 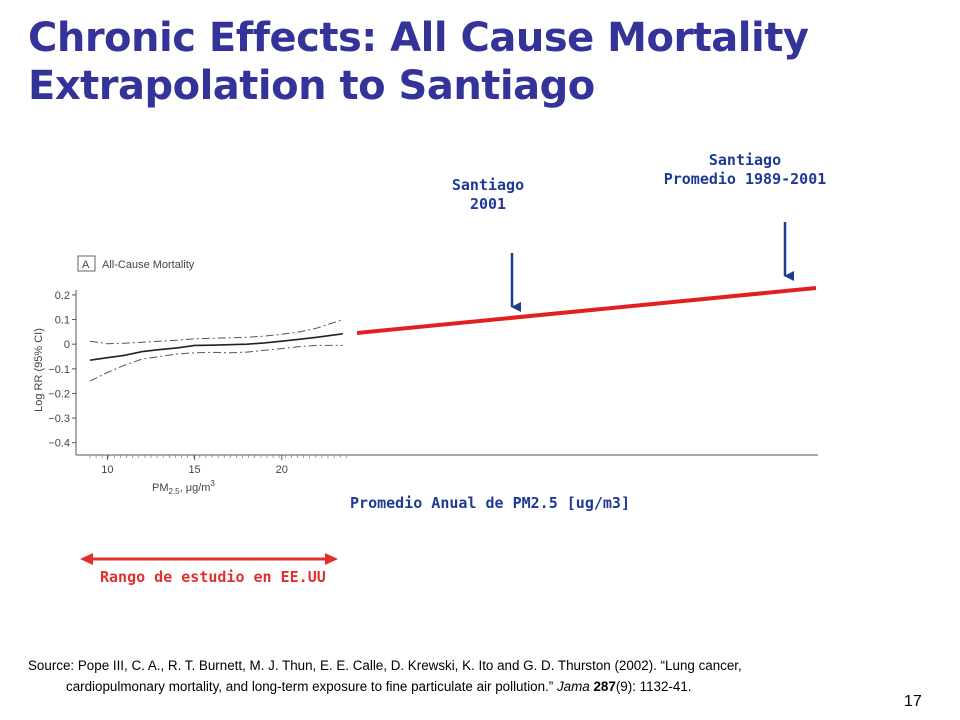 What do you see at coordinates (913, 701) in the screenshot?
I see `page-number: 17` at bounding box center [913, 701].